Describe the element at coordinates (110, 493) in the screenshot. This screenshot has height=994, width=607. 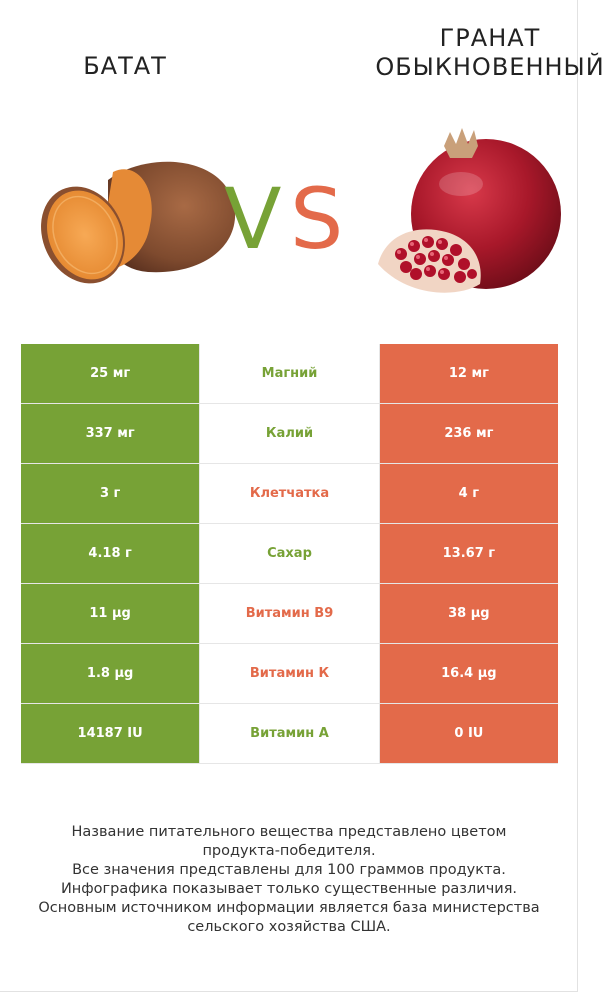
I see `left-value: 3 г` at that location.